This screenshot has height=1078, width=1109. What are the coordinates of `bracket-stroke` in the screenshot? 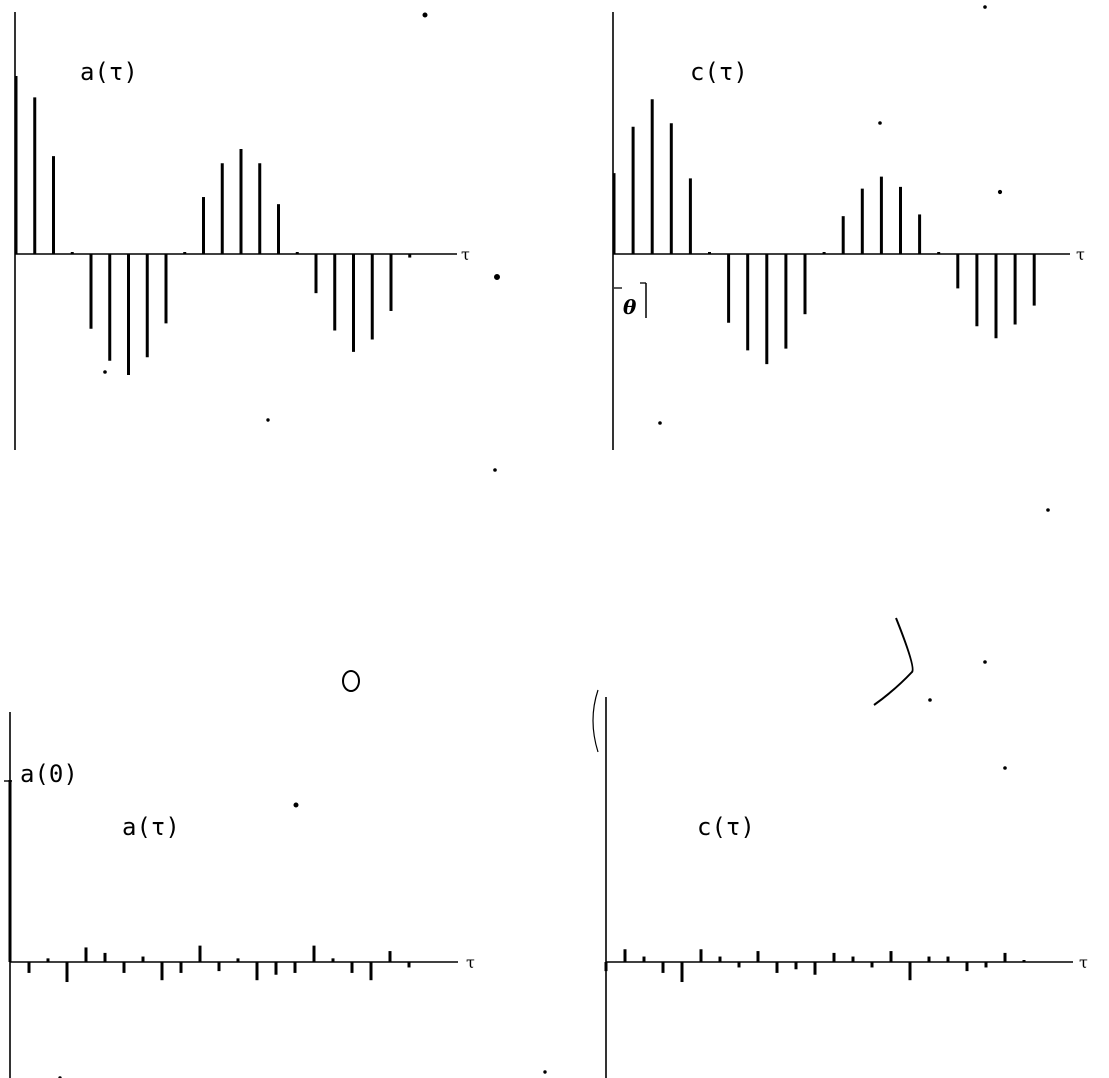 It's located at (595, 721).